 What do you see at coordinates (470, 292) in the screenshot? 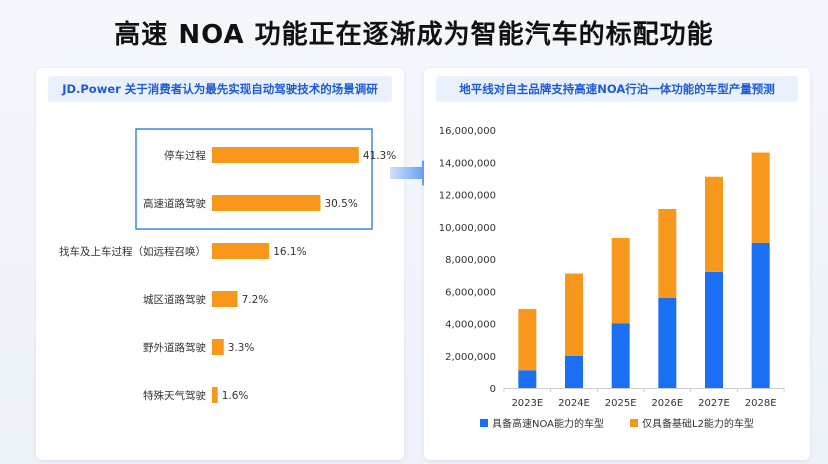
I see `y-tick-label: 6,000,000` at bounding box center [470, 292].